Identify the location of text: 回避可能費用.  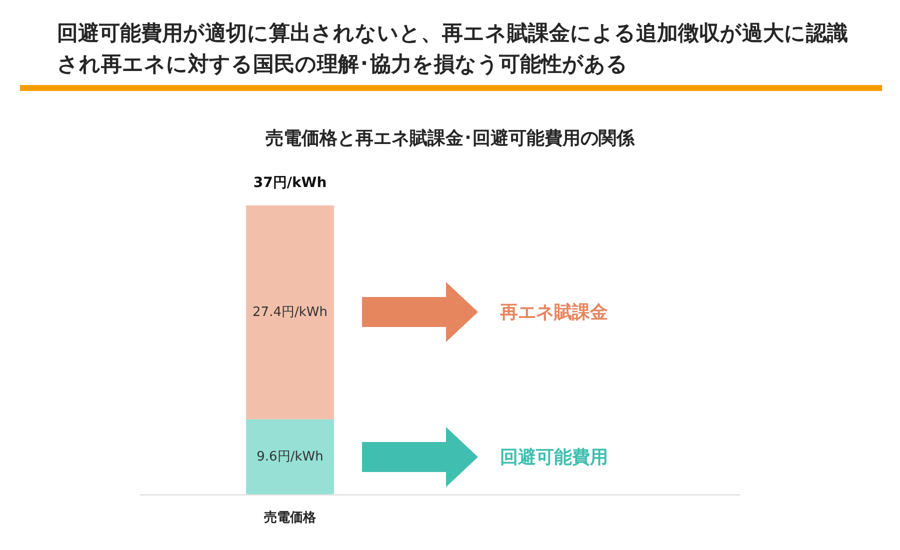
(554, 457).